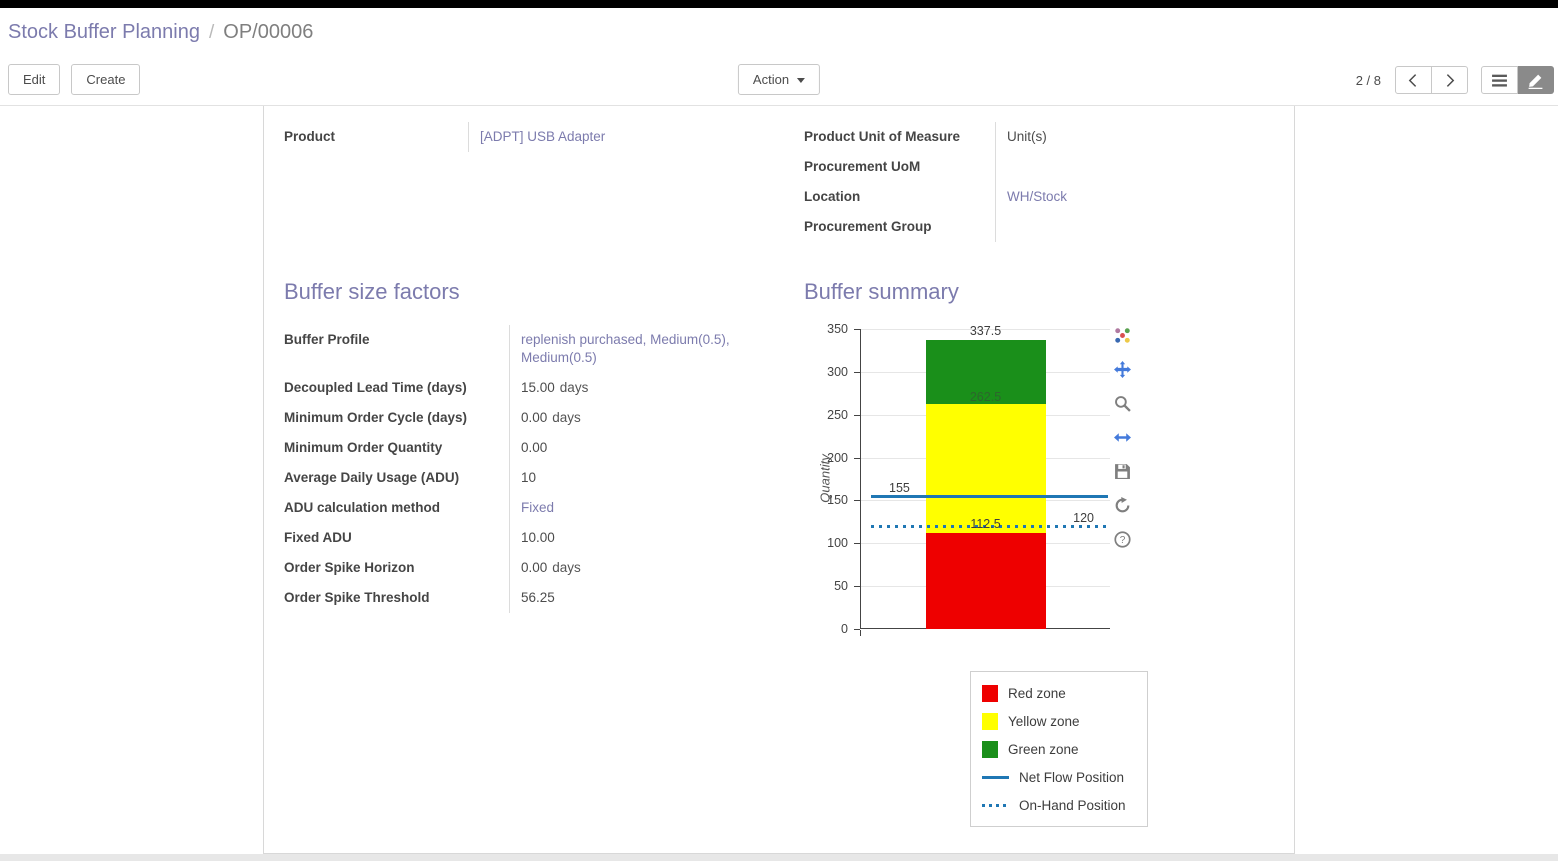 The height and width of the screenshot is (861, 1558). What do you see at coordinates (1122, 539) in the screenshot?
I see `help-icon: ?` at bounding box center [1122, 539].